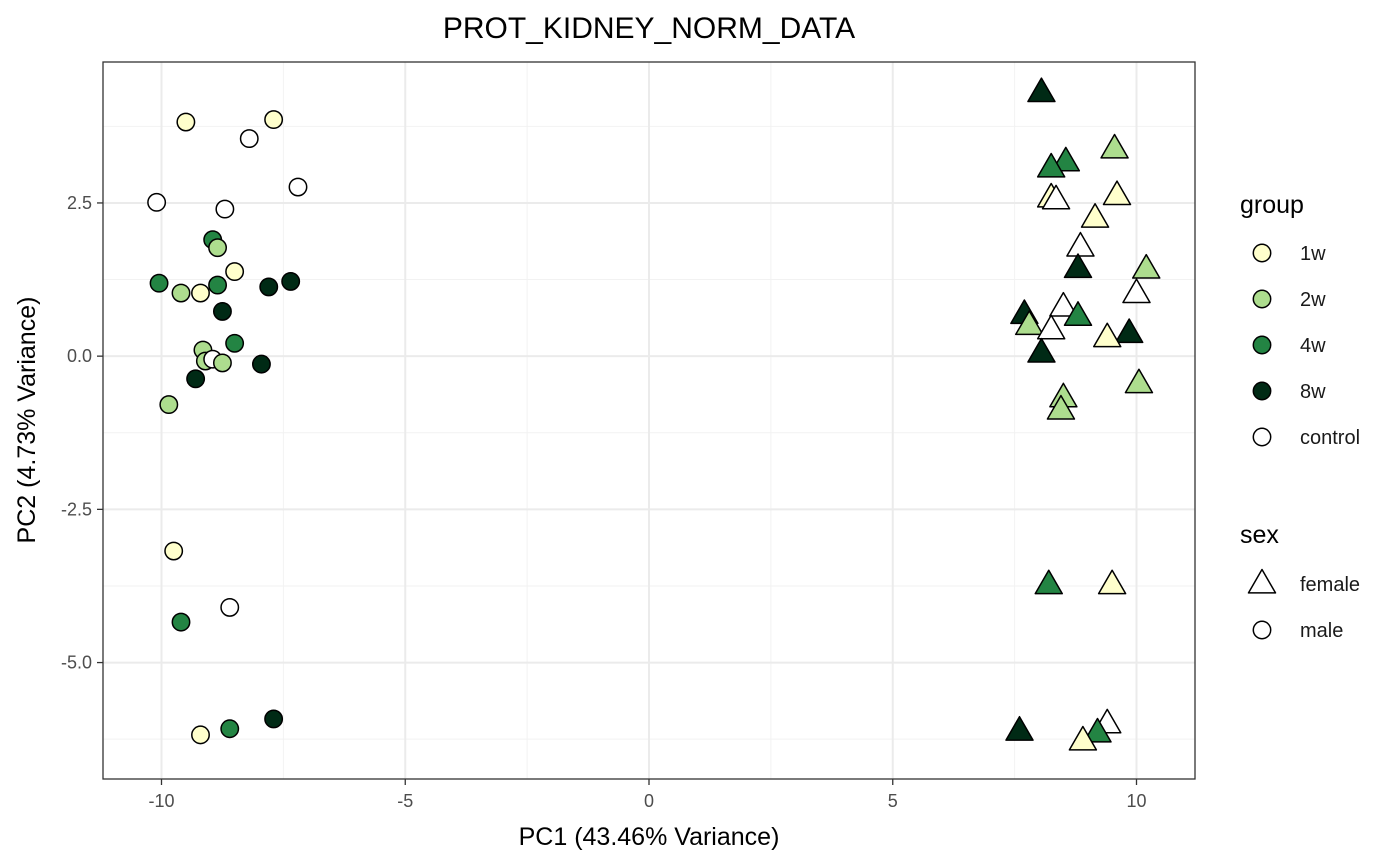 The height and width of the screenshot is (865, 1400). What do you see at coordinates (1300, 416) in the screenshot?
I see `legend: group 1w 2w 4w 8w control sex female male` at bounding box center [1300, 416].